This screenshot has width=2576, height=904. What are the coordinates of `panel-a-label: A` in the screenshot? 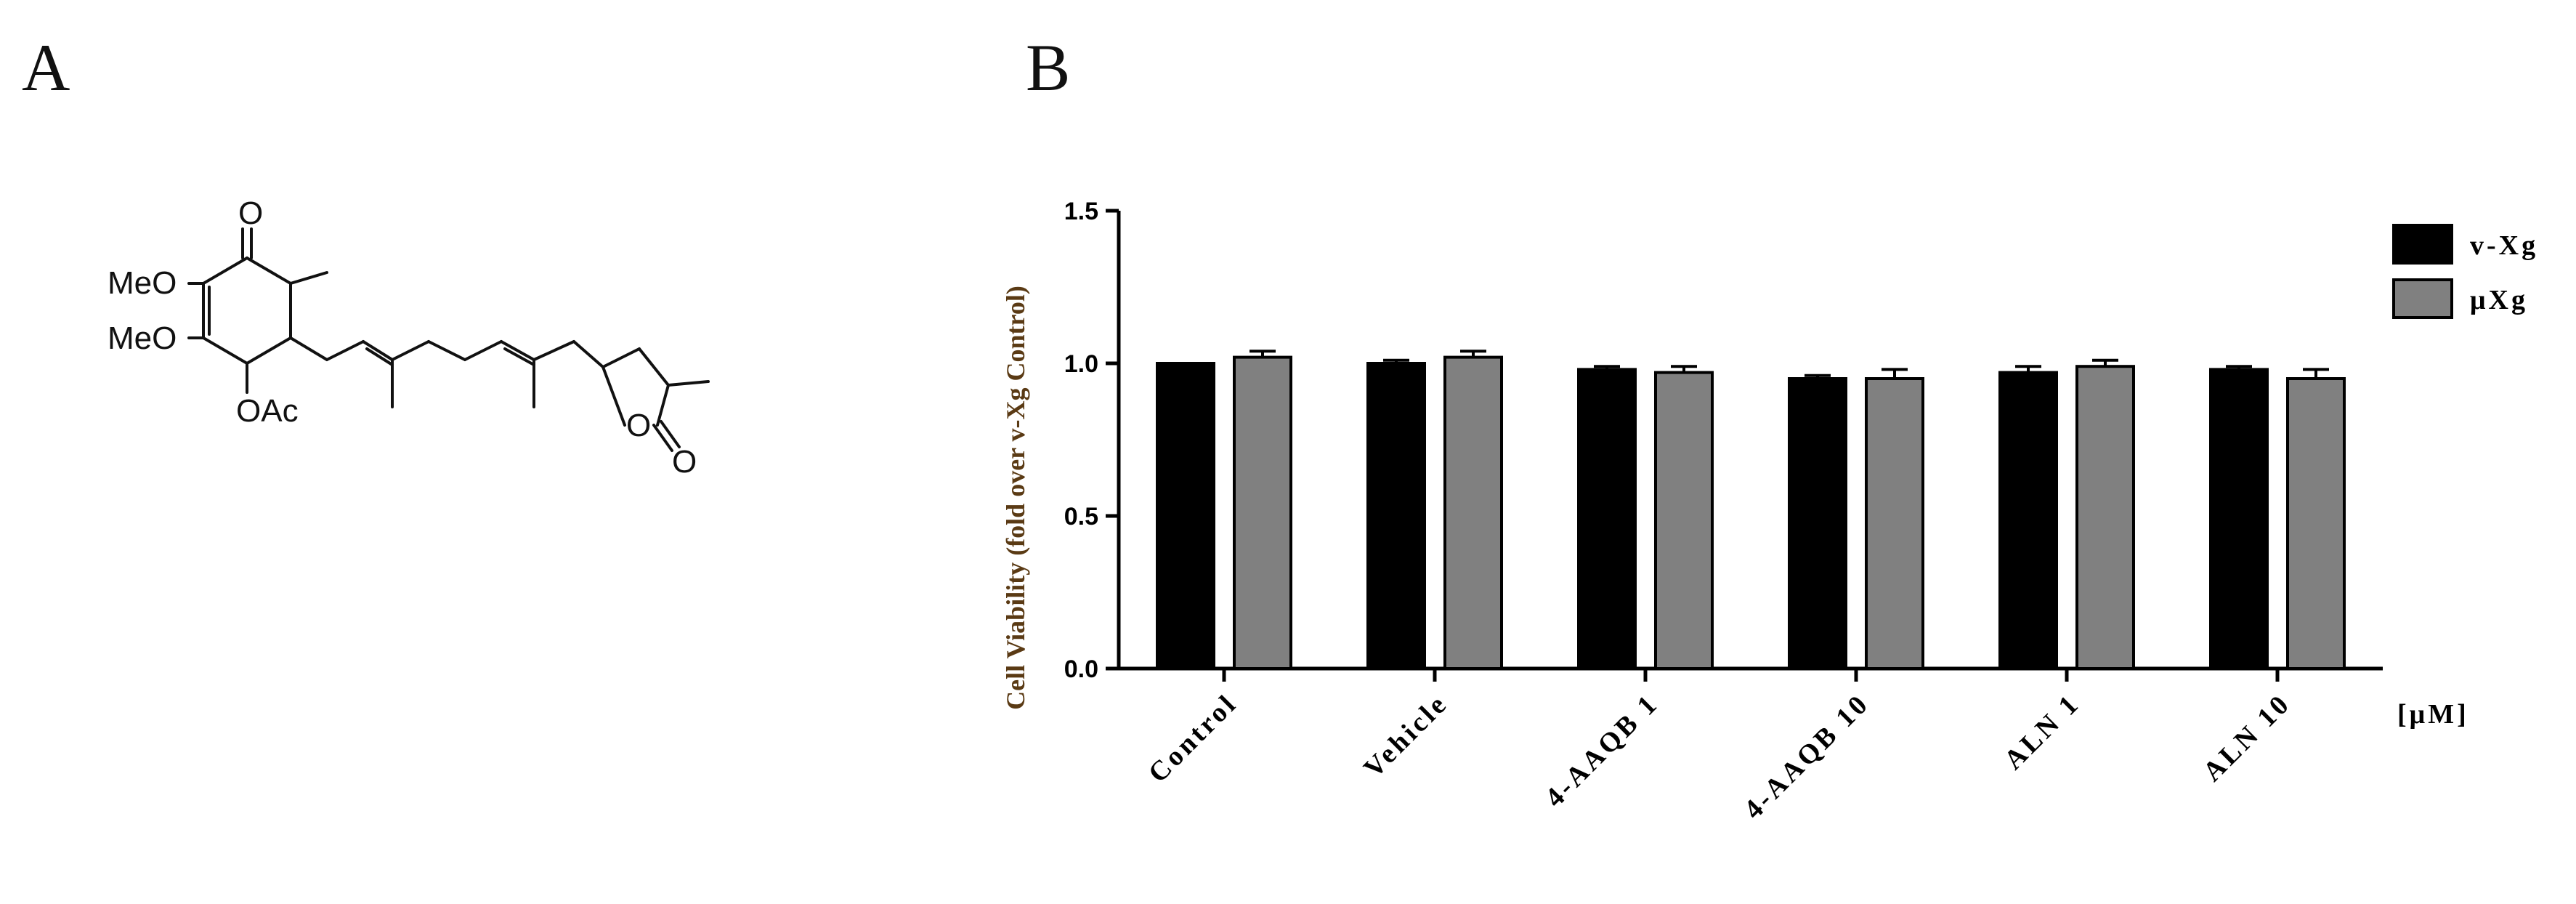 It's located at (46, 68).